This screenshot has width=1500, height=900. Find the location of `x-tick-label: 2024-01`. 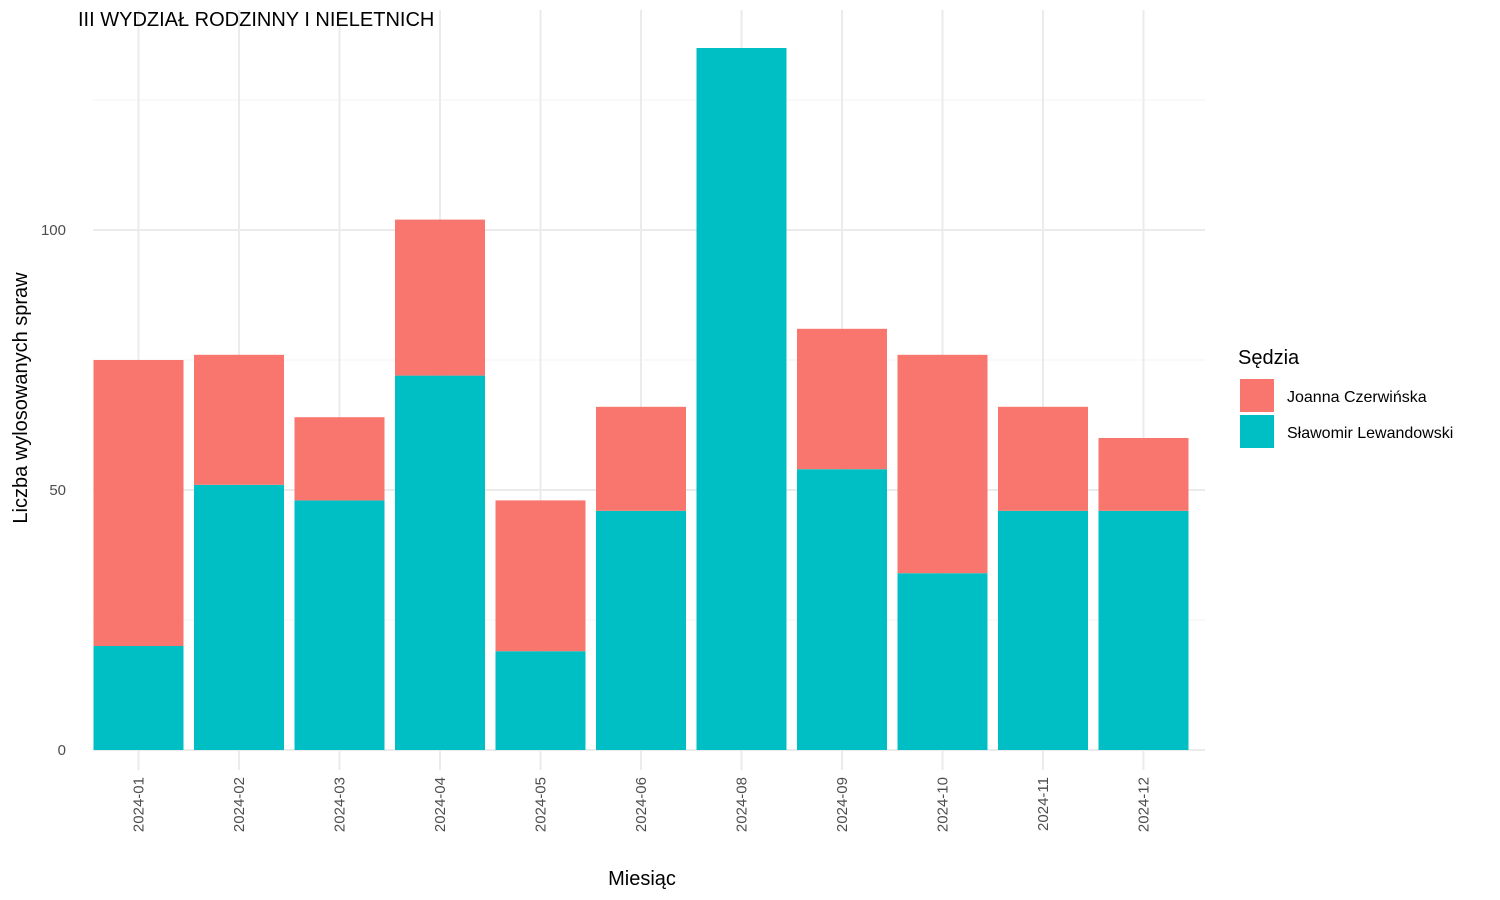

x-tick-label: 2024-01 is located at coordinates (139, 804).